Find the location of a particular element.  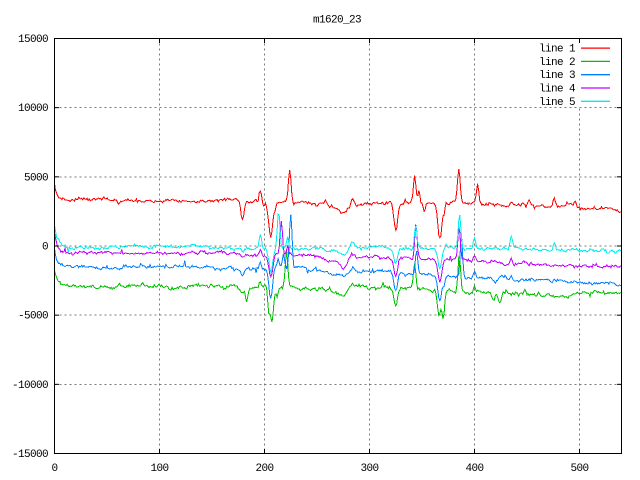

svg-text: -15000 is located at coordinates (30, 455).